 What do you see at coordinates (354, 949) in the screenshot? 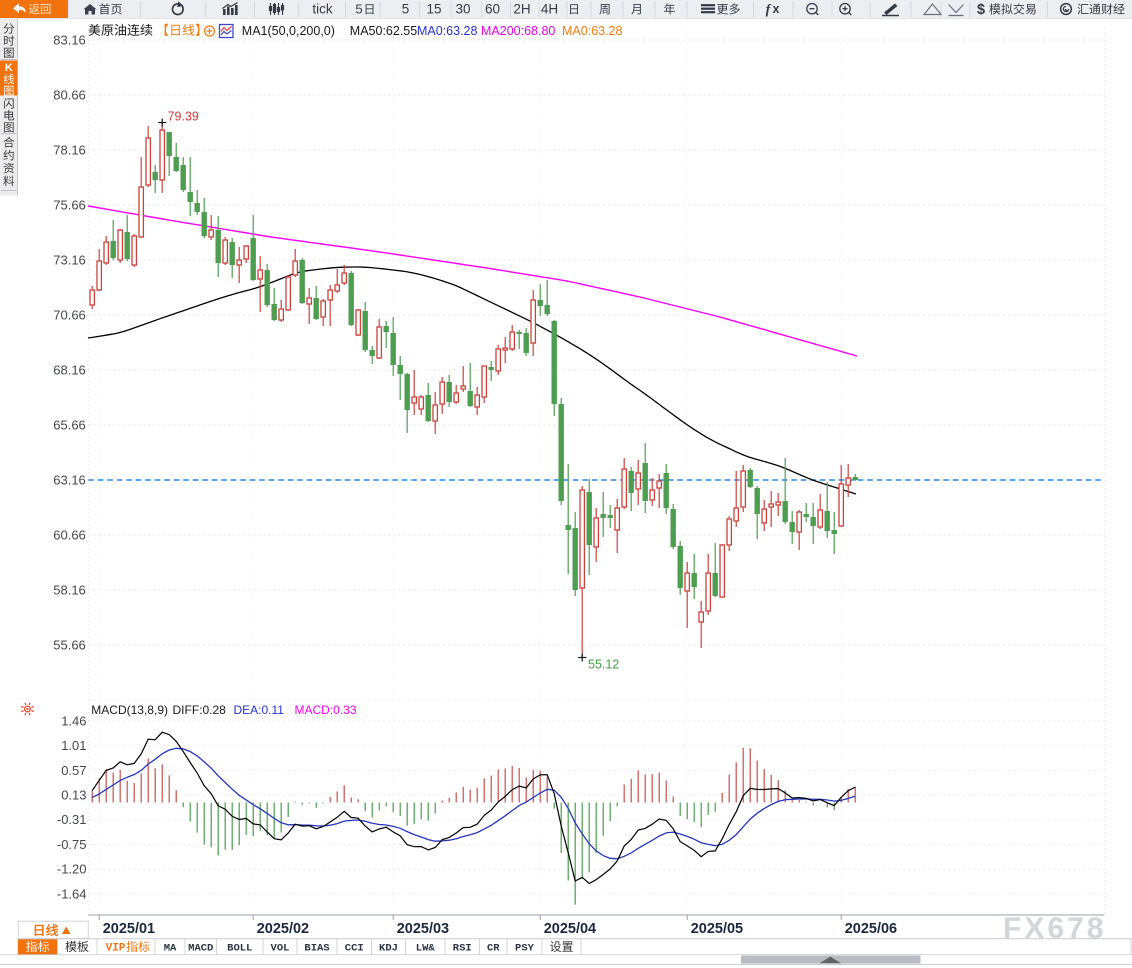
I see `svg-text: CCI` at bounding box center [354, 949].